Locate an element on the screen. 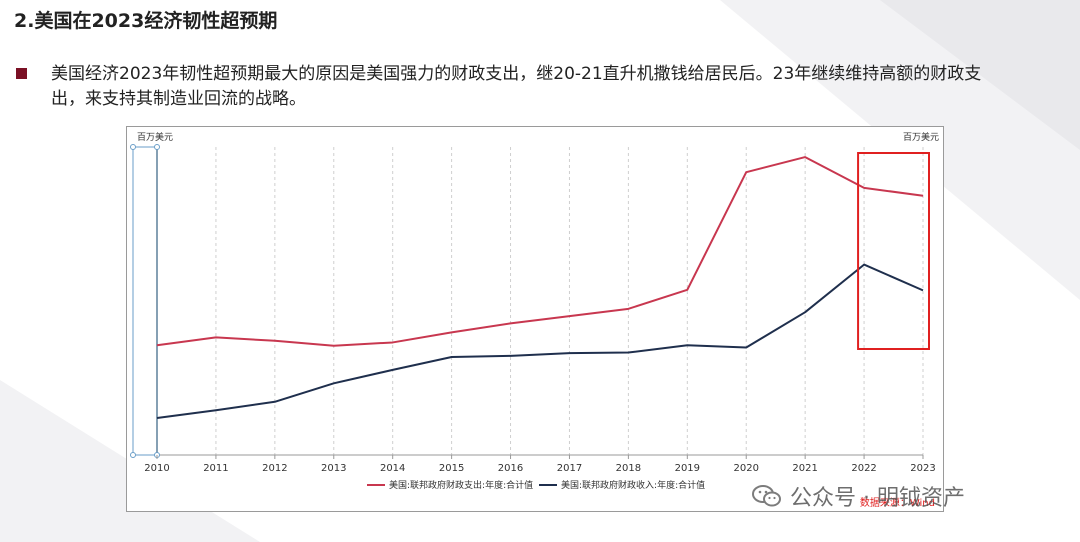  x-tick-label: 2012 is located at coordinates (274, 468).